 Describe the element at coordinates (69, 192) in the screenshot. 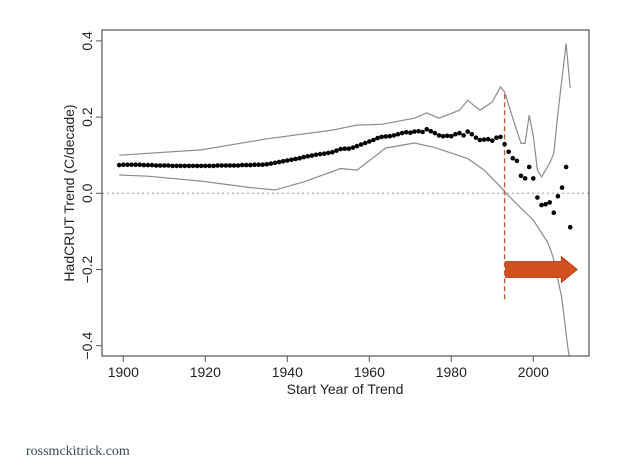

I see `y-axis-label: HadCRUT Trend (C/decade)` at that location.